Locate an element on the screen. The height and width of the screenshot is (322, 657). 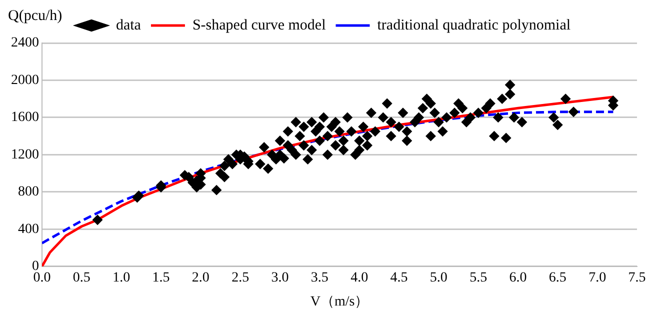
x-tick-label: 6.5 is located at coordinates (557, 278).